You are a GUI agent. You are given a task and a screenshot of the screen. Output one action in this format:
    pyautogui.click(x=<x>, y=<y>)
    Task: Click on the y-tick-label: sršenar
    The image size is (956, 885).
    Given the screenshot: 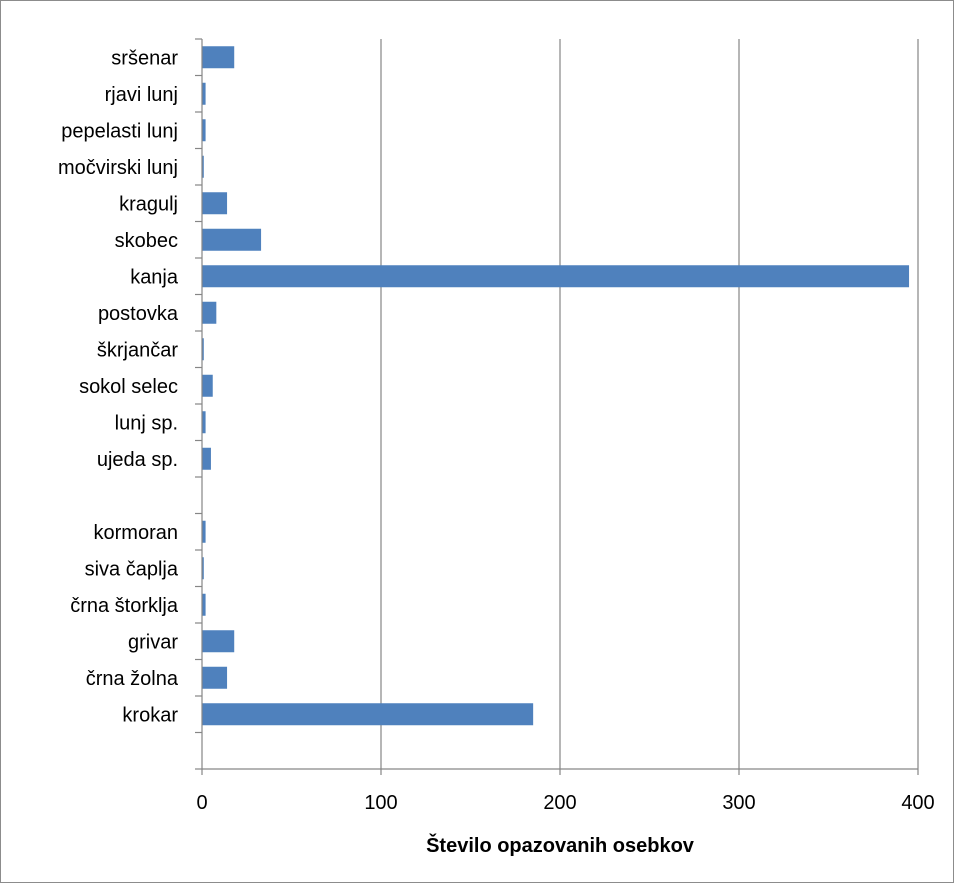 What is the action you would take?
    pyautogui.click(x=144, y=58)
    